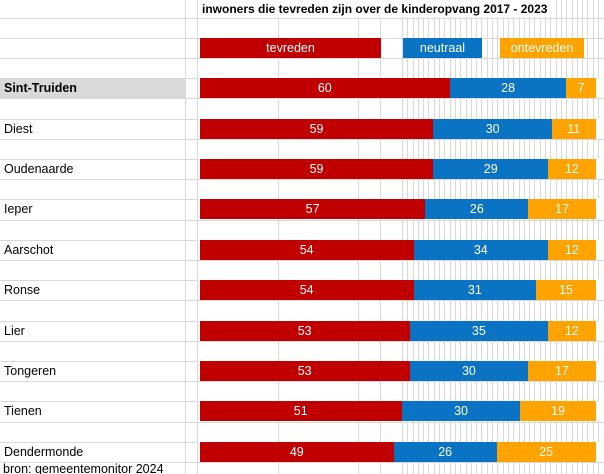  I want to click on bar-segment-neutraal: 26, so click(445, 451).